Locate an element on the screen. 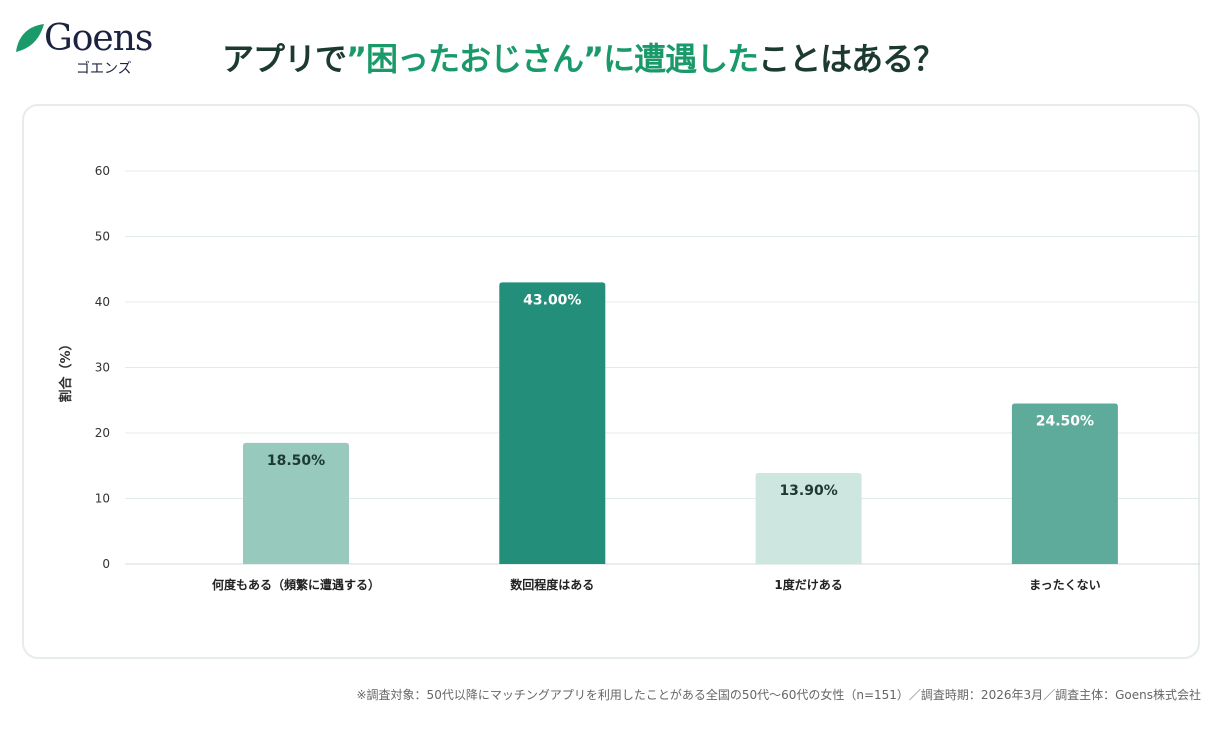 The image size is (1229, 730). y-tick-label: 50 is located at coordinates (102, 237).